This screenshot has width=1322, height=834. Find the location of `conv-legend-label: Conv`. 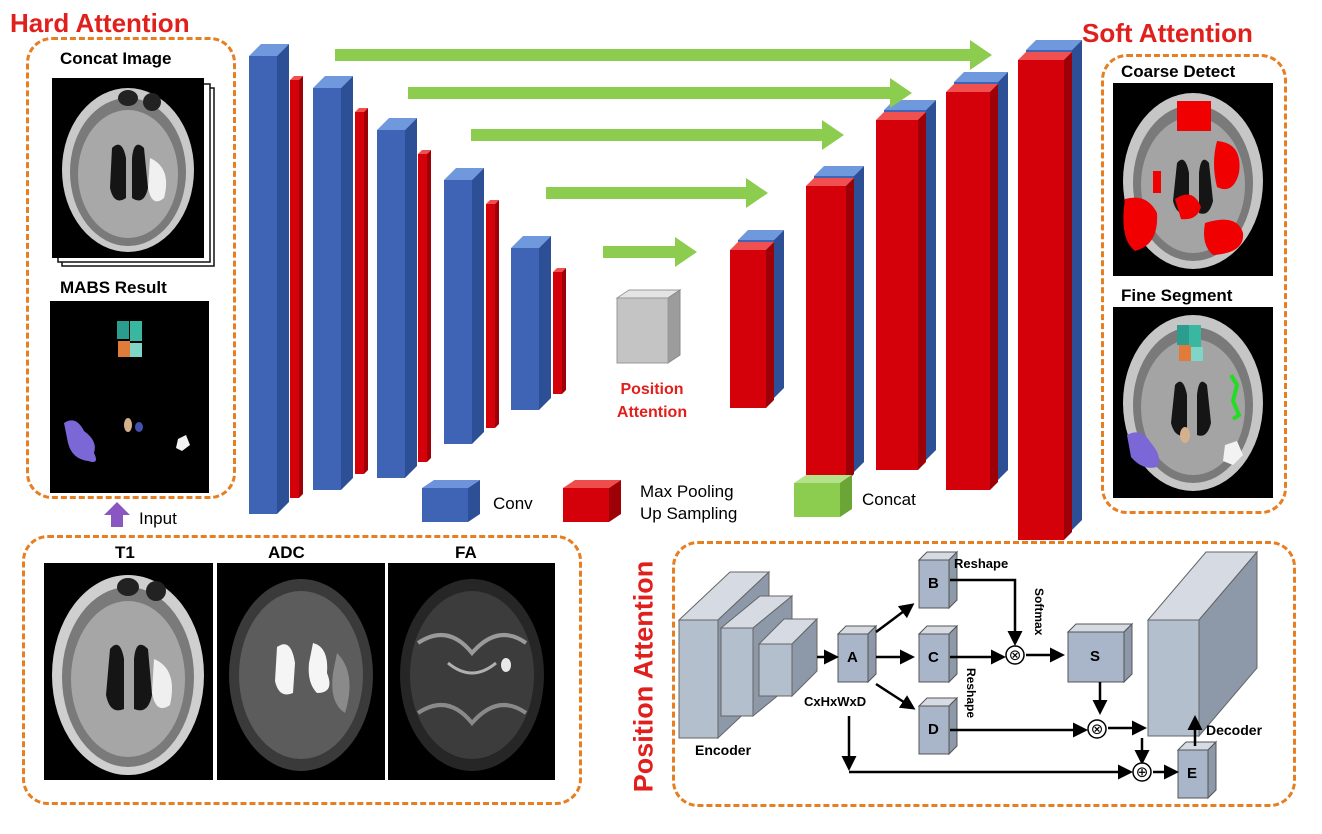

conv-legend-label: Conv is located at coordinates (513, 503).